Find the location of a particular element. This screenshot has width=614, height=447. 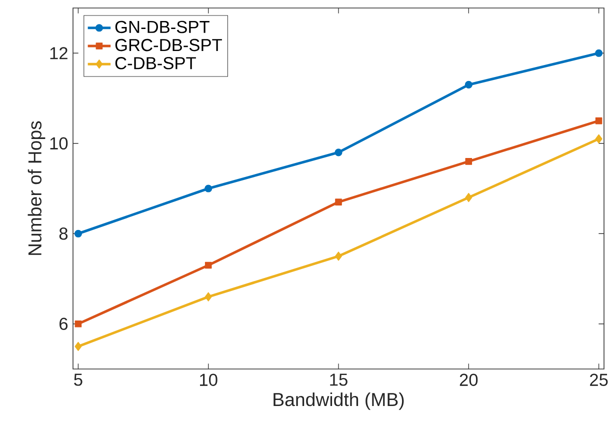

y-tick-label: 8 is located at coordinates (63, 233).